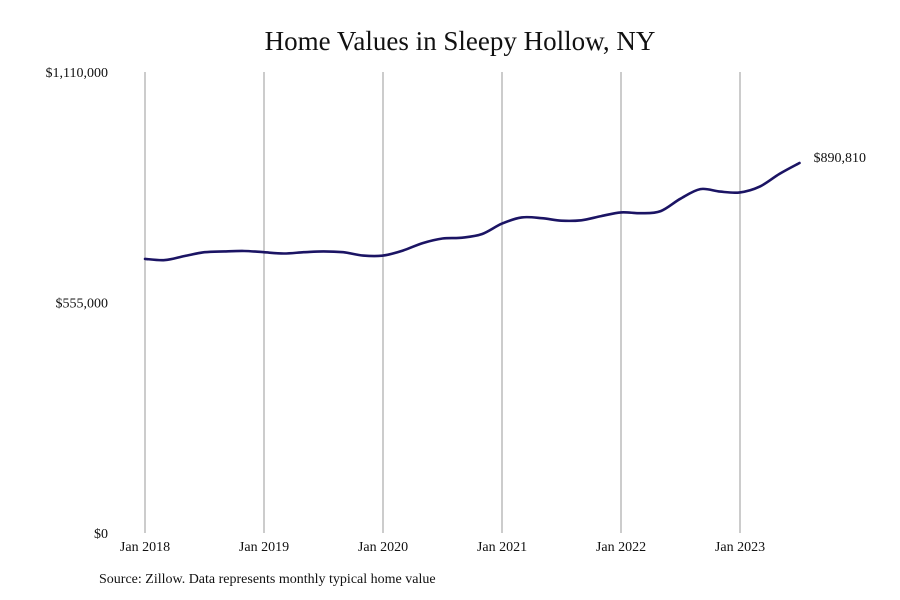 The height and width of the screenshot is (600, 900). I want to click on series-line, so click(472, 211).